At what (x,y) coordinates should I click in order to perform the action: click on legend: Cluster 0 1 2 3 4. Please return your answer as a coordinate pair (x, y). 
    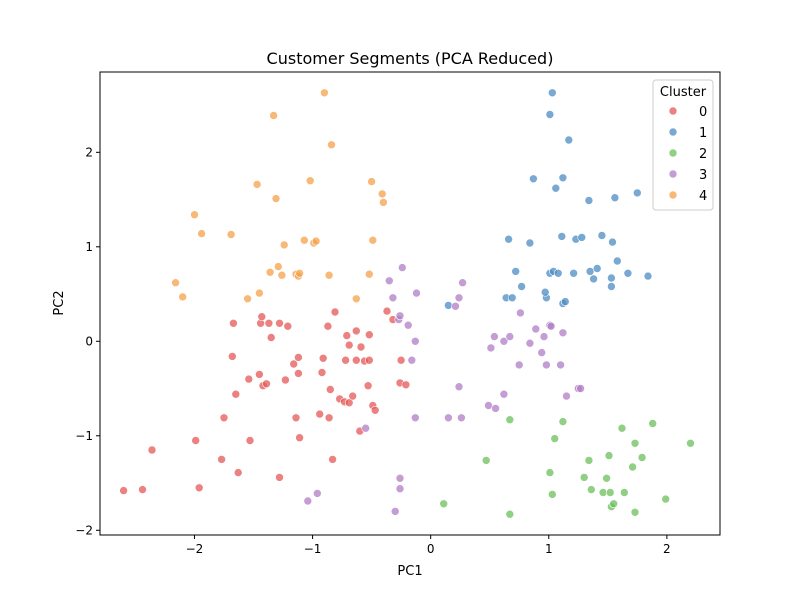
    Looking at the image, I should click on (683, 145).